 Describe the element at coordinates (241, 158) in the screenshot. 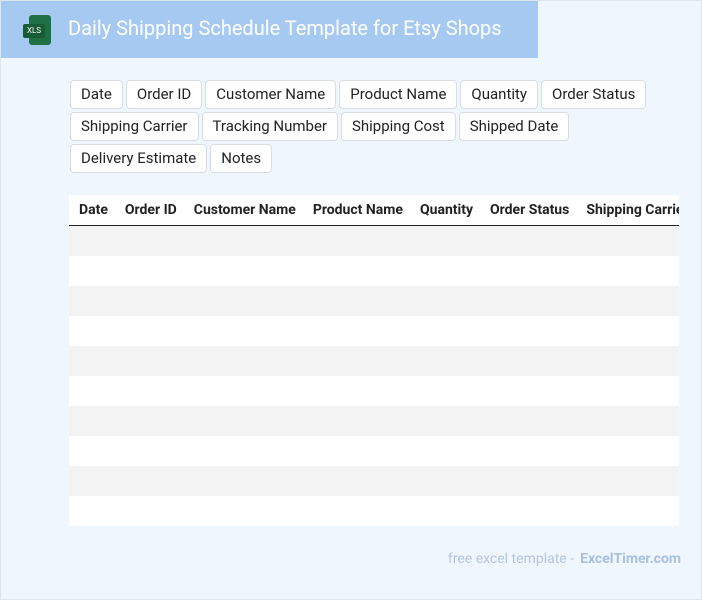

I see `field-tag: Notes` at that location.